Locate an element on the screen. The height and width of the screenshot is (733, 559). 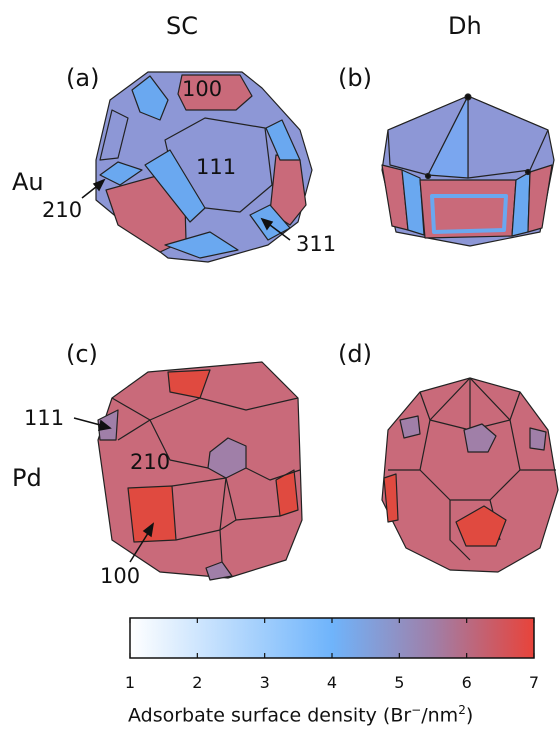
colorbar-tick-label: 1 is located at coordinates (130, 682).